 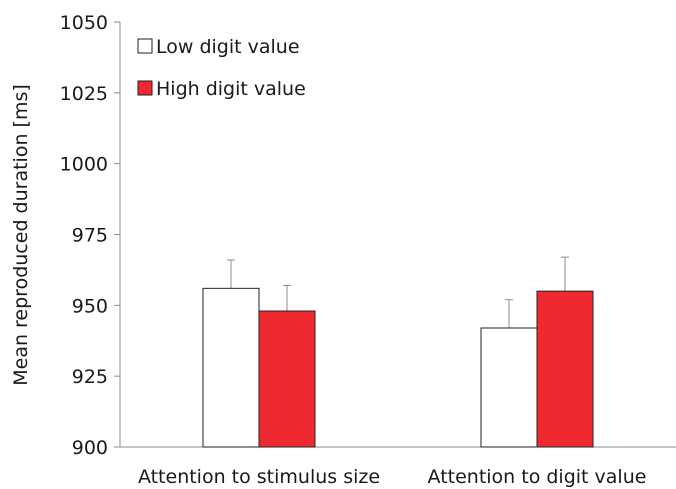 I want to click on y-axis-title: Mean reproduced duration [ms], so click(x=21, y=235).